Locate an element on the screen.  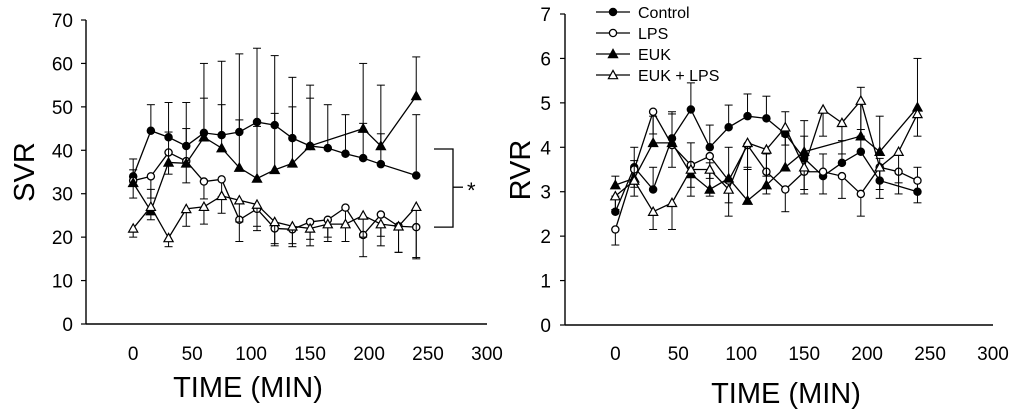
svr-significance-star: * is located at coordinates (471, 190).